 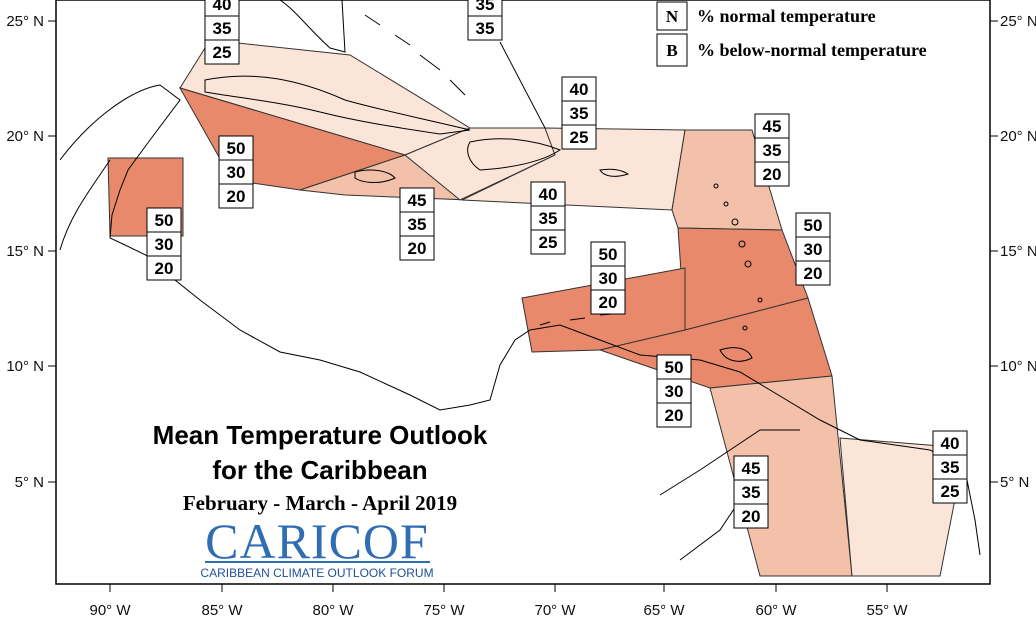 What do you see at coordinates (317, 541) in the screenshot?
I see `logo-main-text: CARICOF` at bounding box center [317, 541].